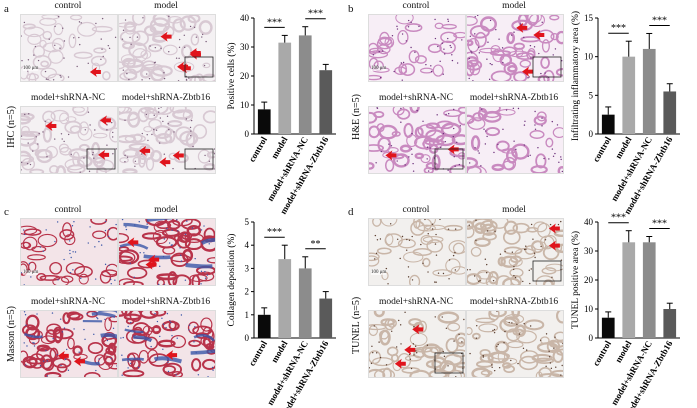 The image size is (697, 408). What do you see at coordinates (245, 76) in the screenshot?
I see `y-tick-label: 20` at bounding box center [245, 76].